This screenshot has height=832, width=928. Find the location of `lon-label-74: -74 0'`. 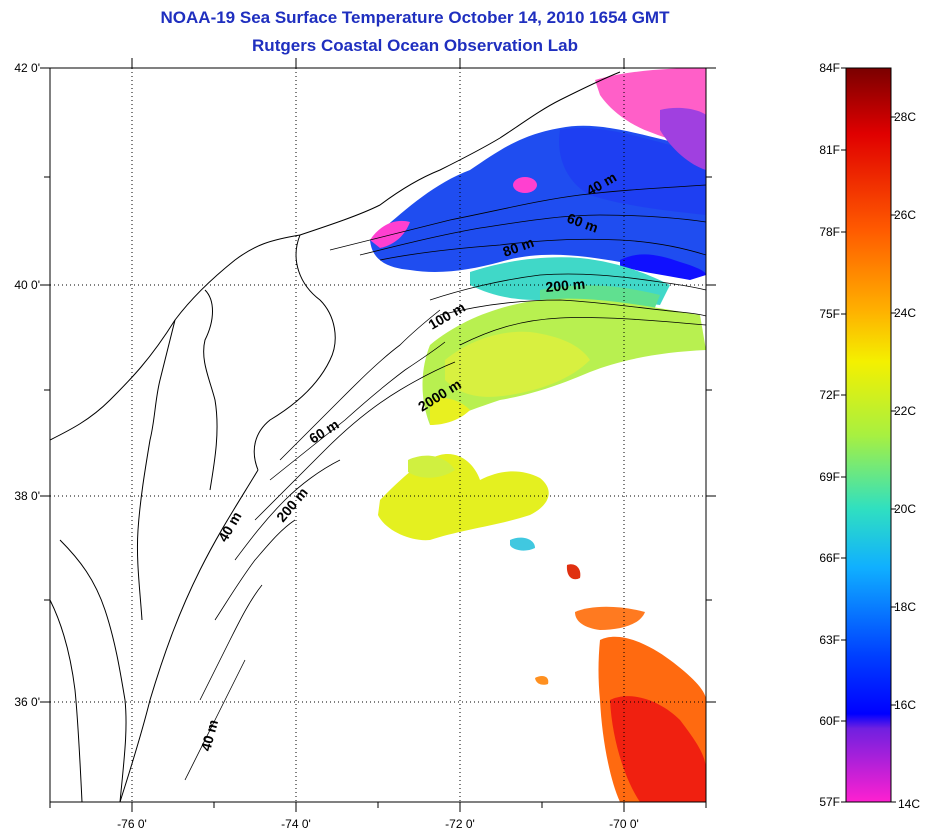

lon-label-74: -74 0' is located at coordinates (296, 824).